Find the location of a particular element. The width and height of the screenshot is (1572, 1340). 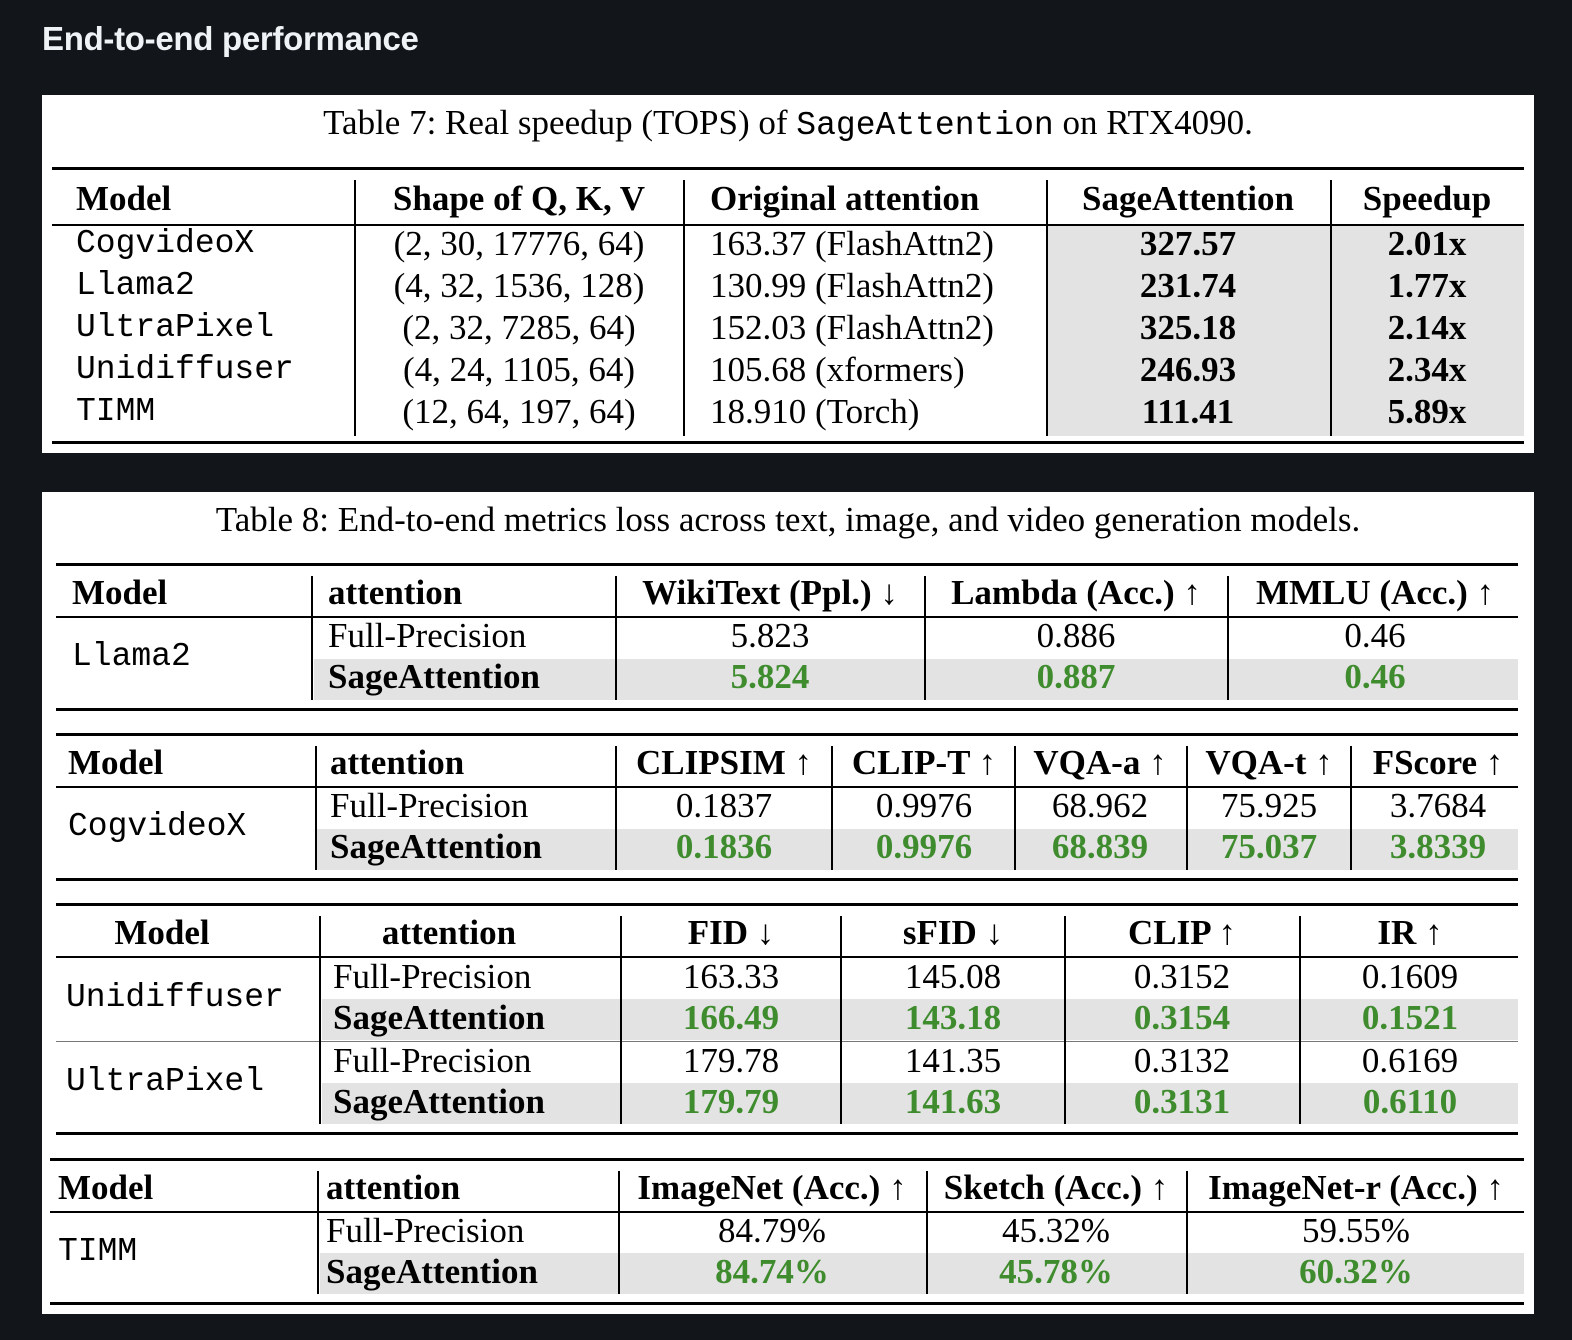

timm-full-value: 59.55% is located at coordinates (1356, 1230).